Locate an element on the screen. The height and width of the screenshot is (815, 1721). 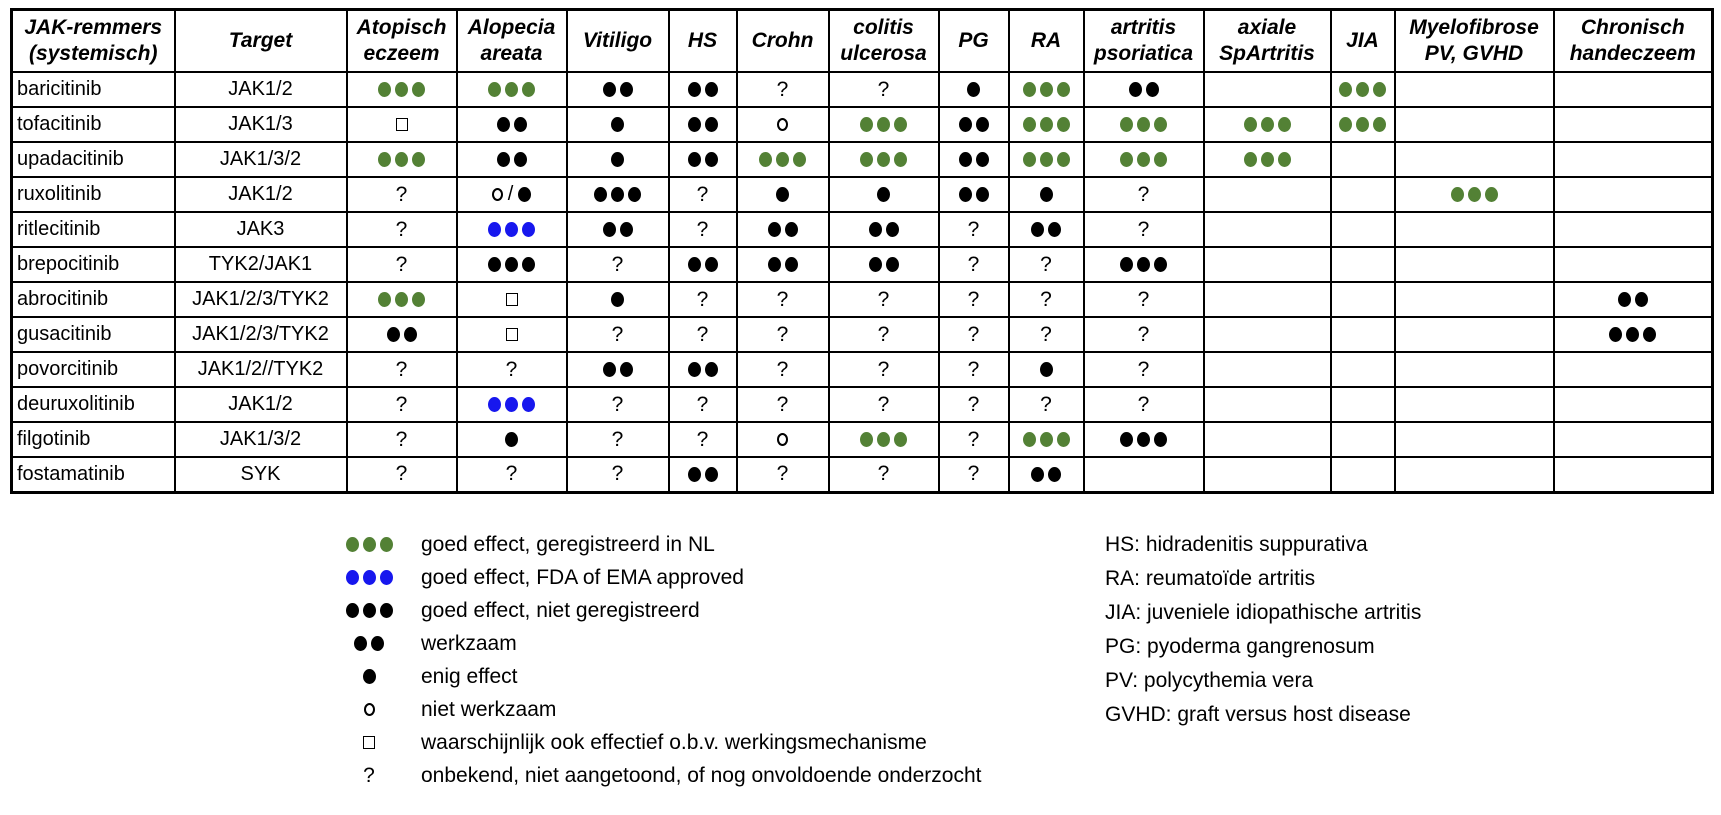
table-cell-brepocitinib-myelofibrose is located at coordinates (1474, 264).